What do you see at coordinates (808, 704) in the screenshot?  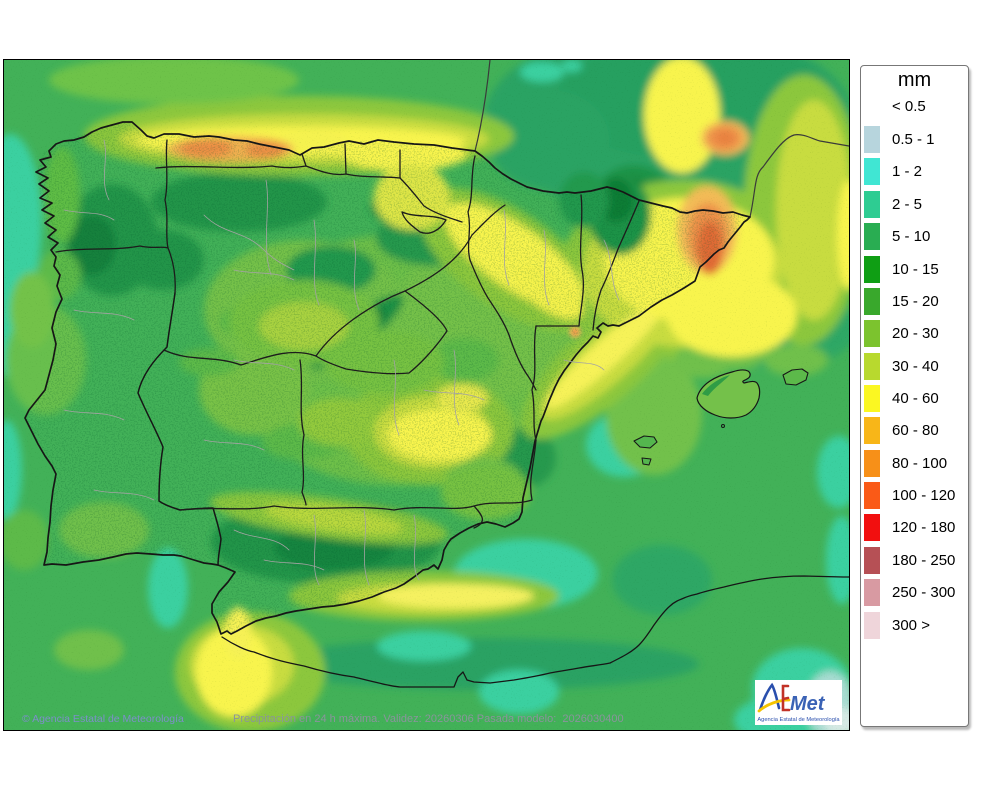 I see `svg-text: Met` at bounding box center [808, 704].